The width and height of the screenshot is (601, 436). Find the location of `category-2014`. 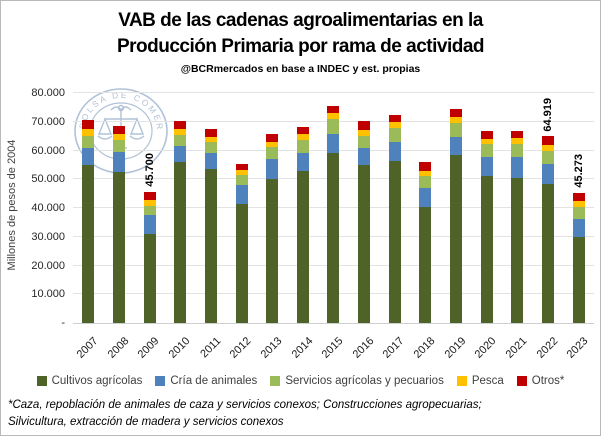

category-2014 is located at coordinates (303, 208).